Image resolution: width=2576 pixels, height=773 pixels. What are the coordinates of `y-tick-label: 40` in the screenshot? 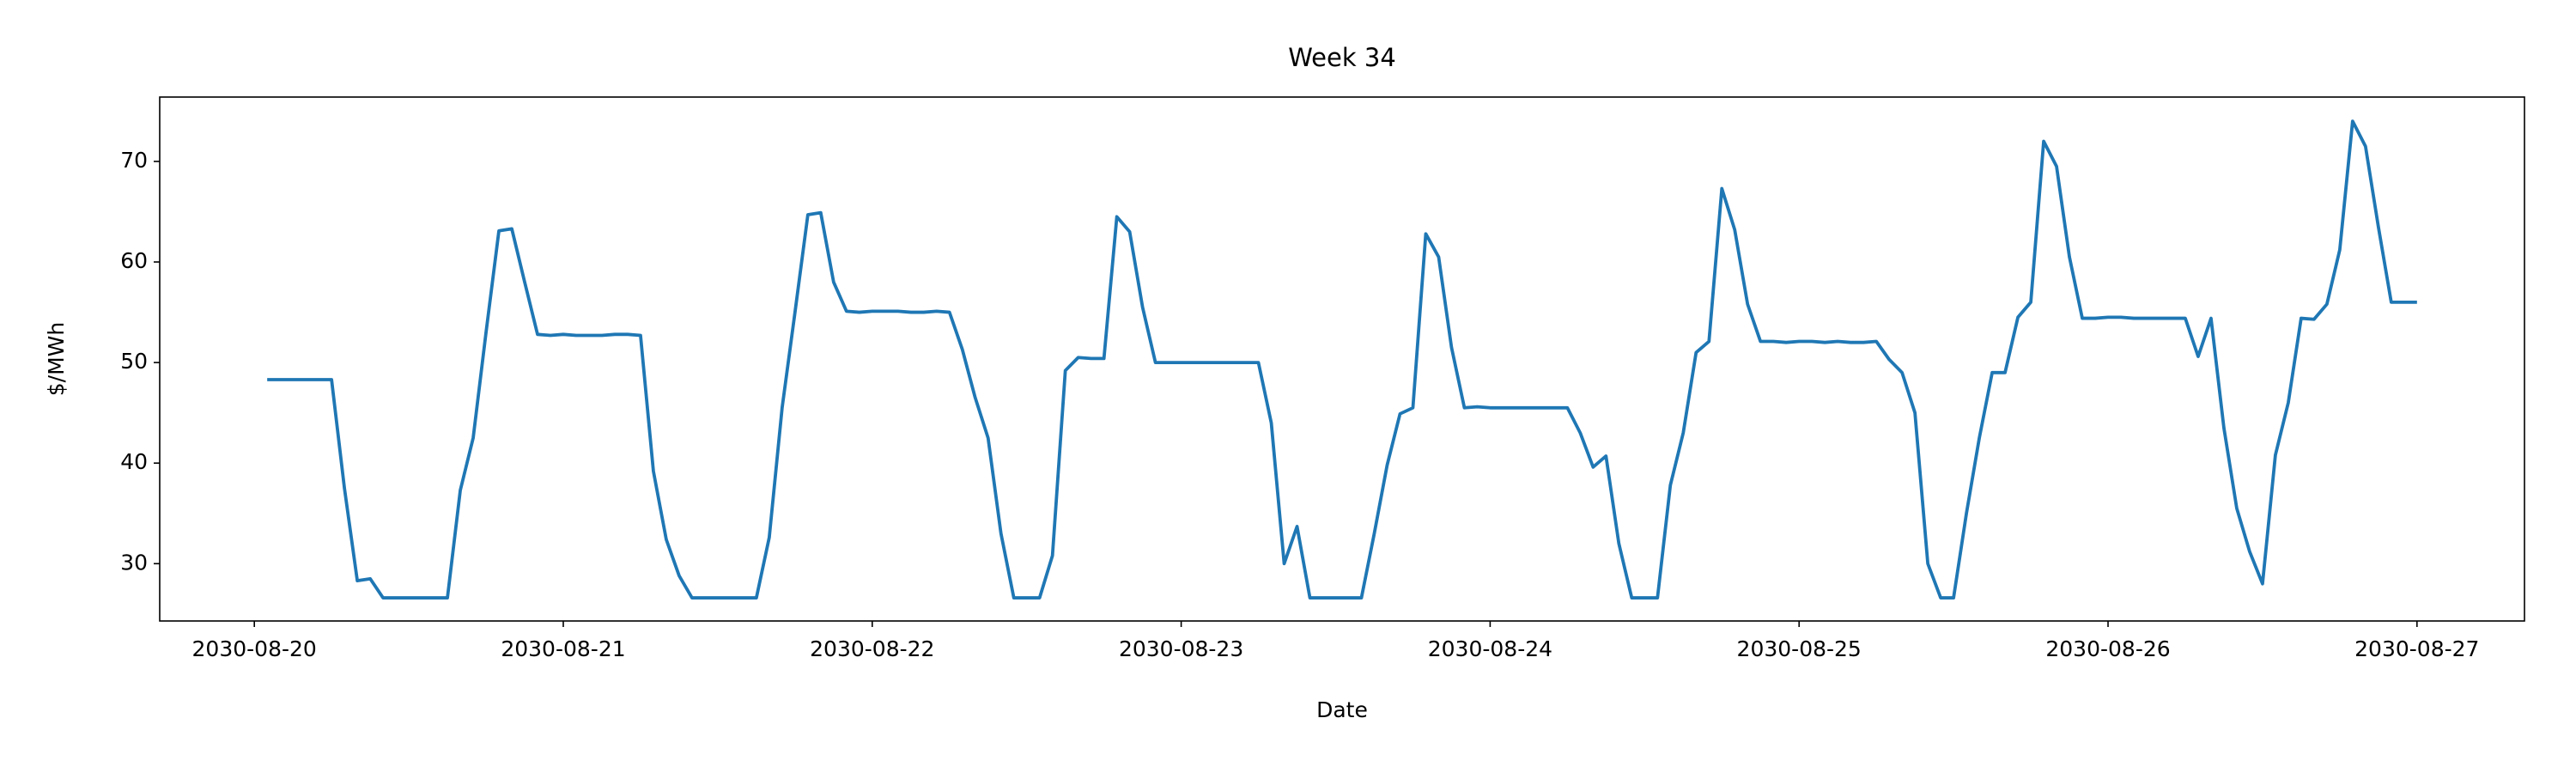 It's located at (134, 462).